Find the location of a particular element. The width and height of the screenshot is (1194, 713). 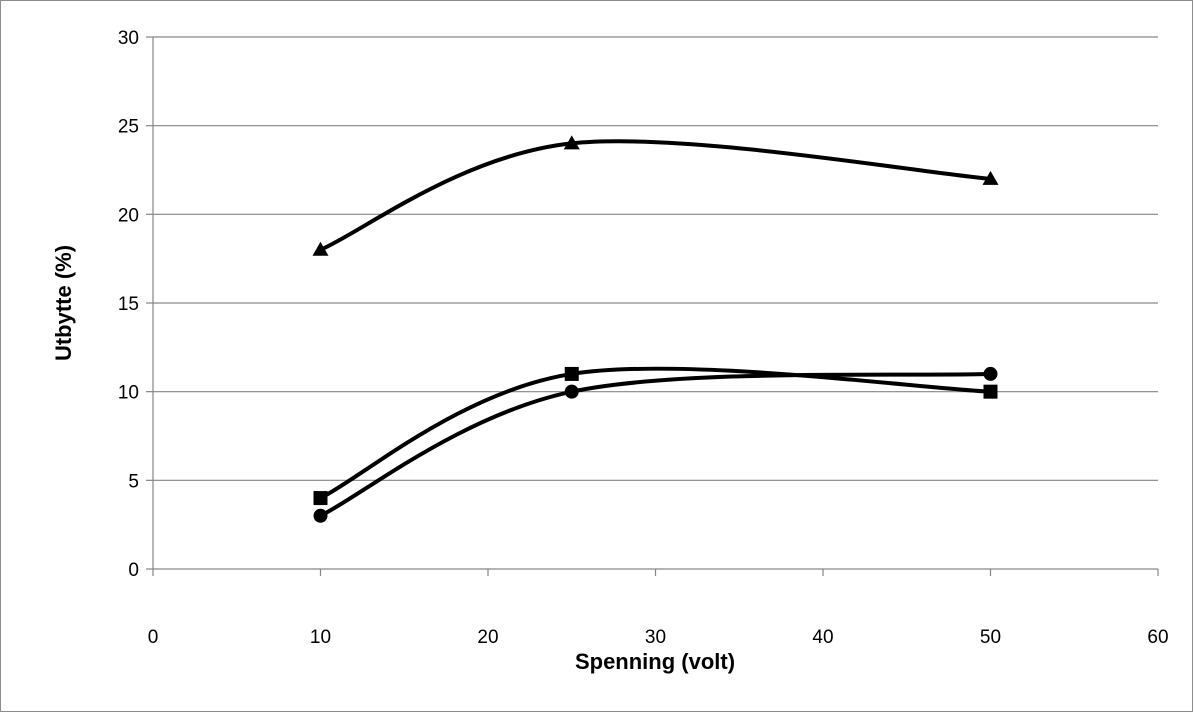

x-tick-label: 50 is located at coordinates (990, 637).